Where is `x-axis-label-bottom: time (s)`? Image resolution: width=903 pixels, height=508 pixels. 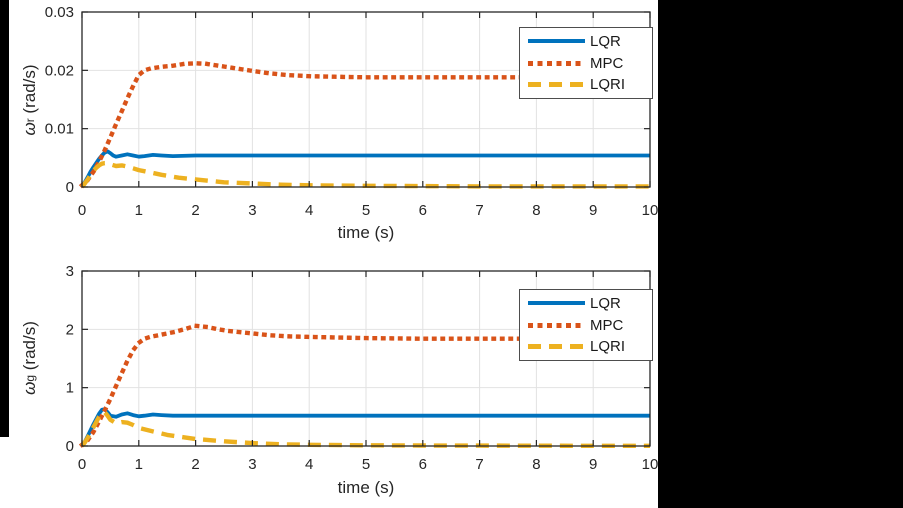 x-axis-label-bottom: time (s) is located at coordinates (366, 487).